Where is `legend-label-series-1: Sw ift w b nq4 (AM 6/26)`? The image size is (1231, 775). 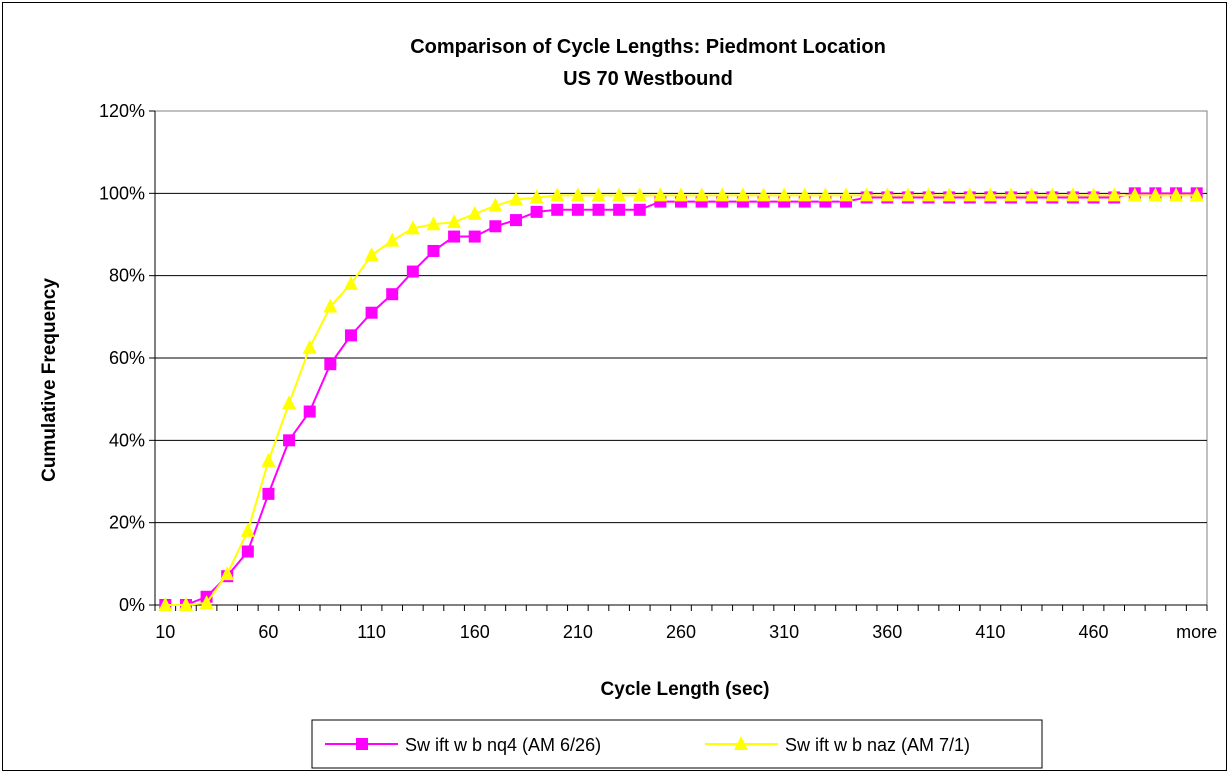 legend-label-series-1: Sw ift w b nq4 (AM 6/26) is located at coordinates (503, 745).